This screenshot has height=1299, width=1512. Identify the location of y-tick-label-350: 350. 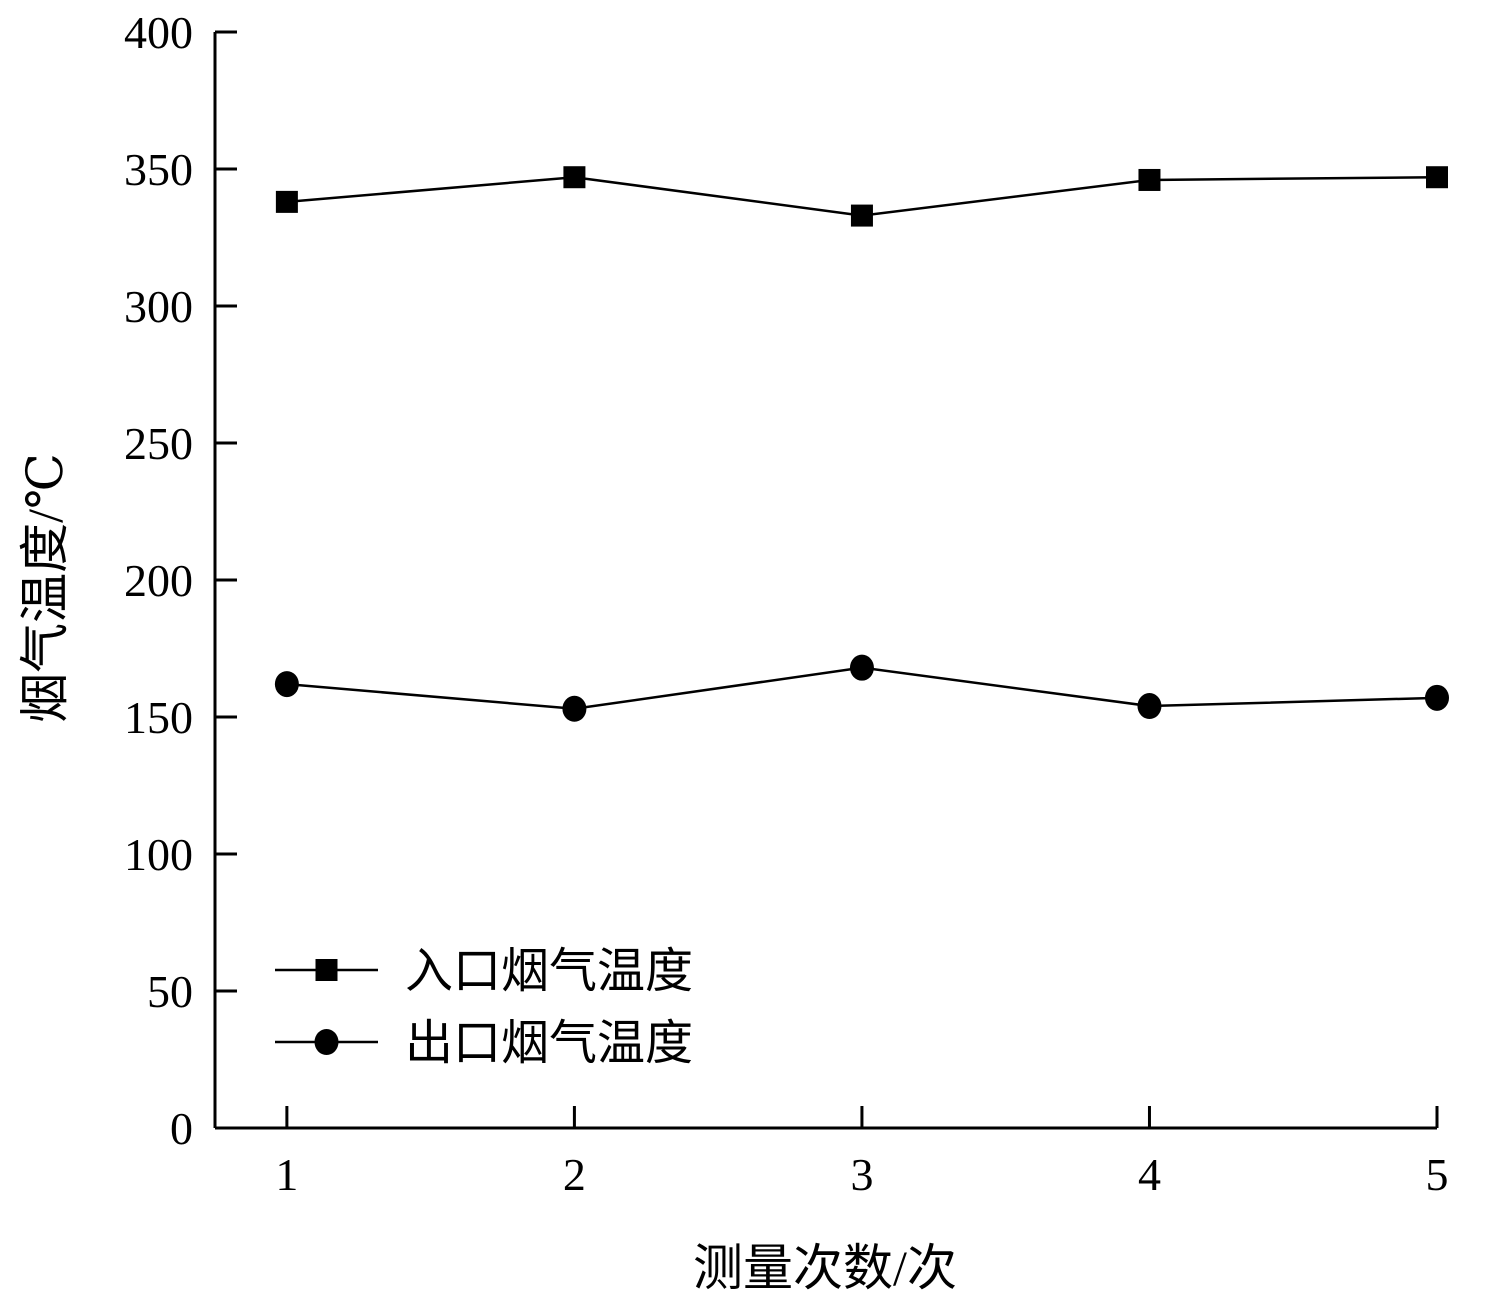
(158, 169).